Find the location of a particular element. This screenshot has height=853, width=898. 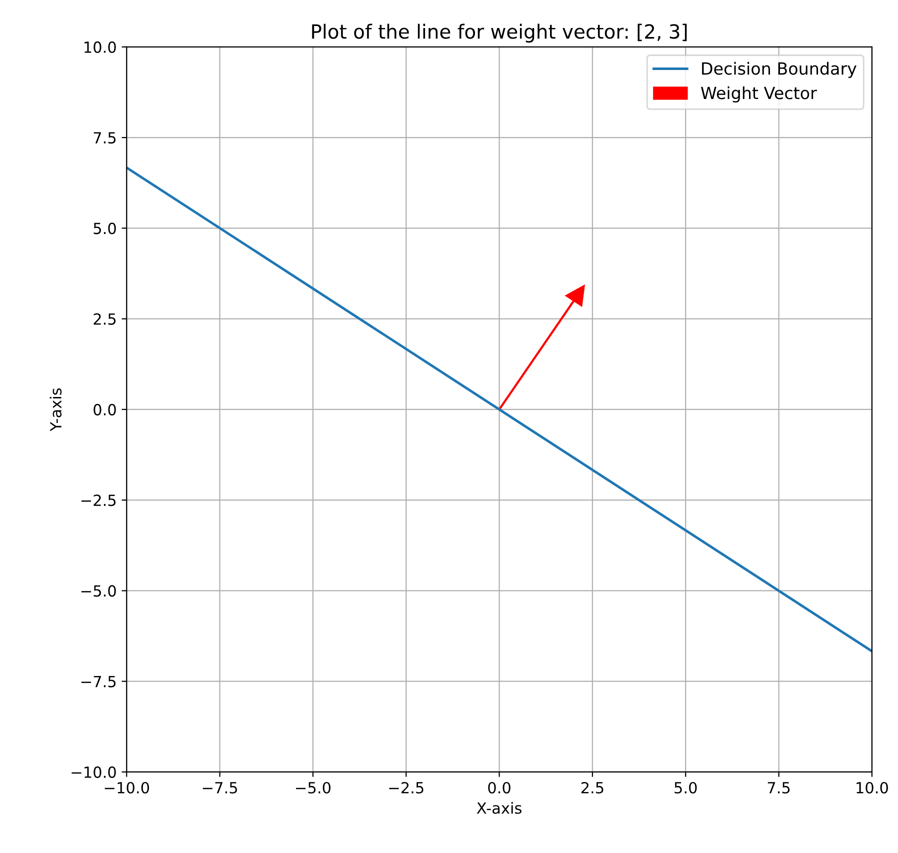

y-tick-label: 2.5 is located at coordinates (105, 319).